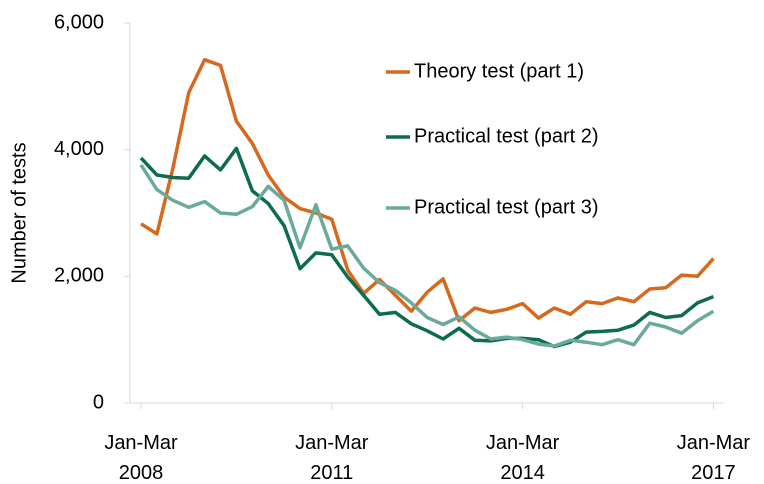 The width and height of the screenshot is (764, 484). What do you see at coordinates (79, 22) in the screenshot?
I see `y-tick-label: 6,000` at bounding box center [79, 22].